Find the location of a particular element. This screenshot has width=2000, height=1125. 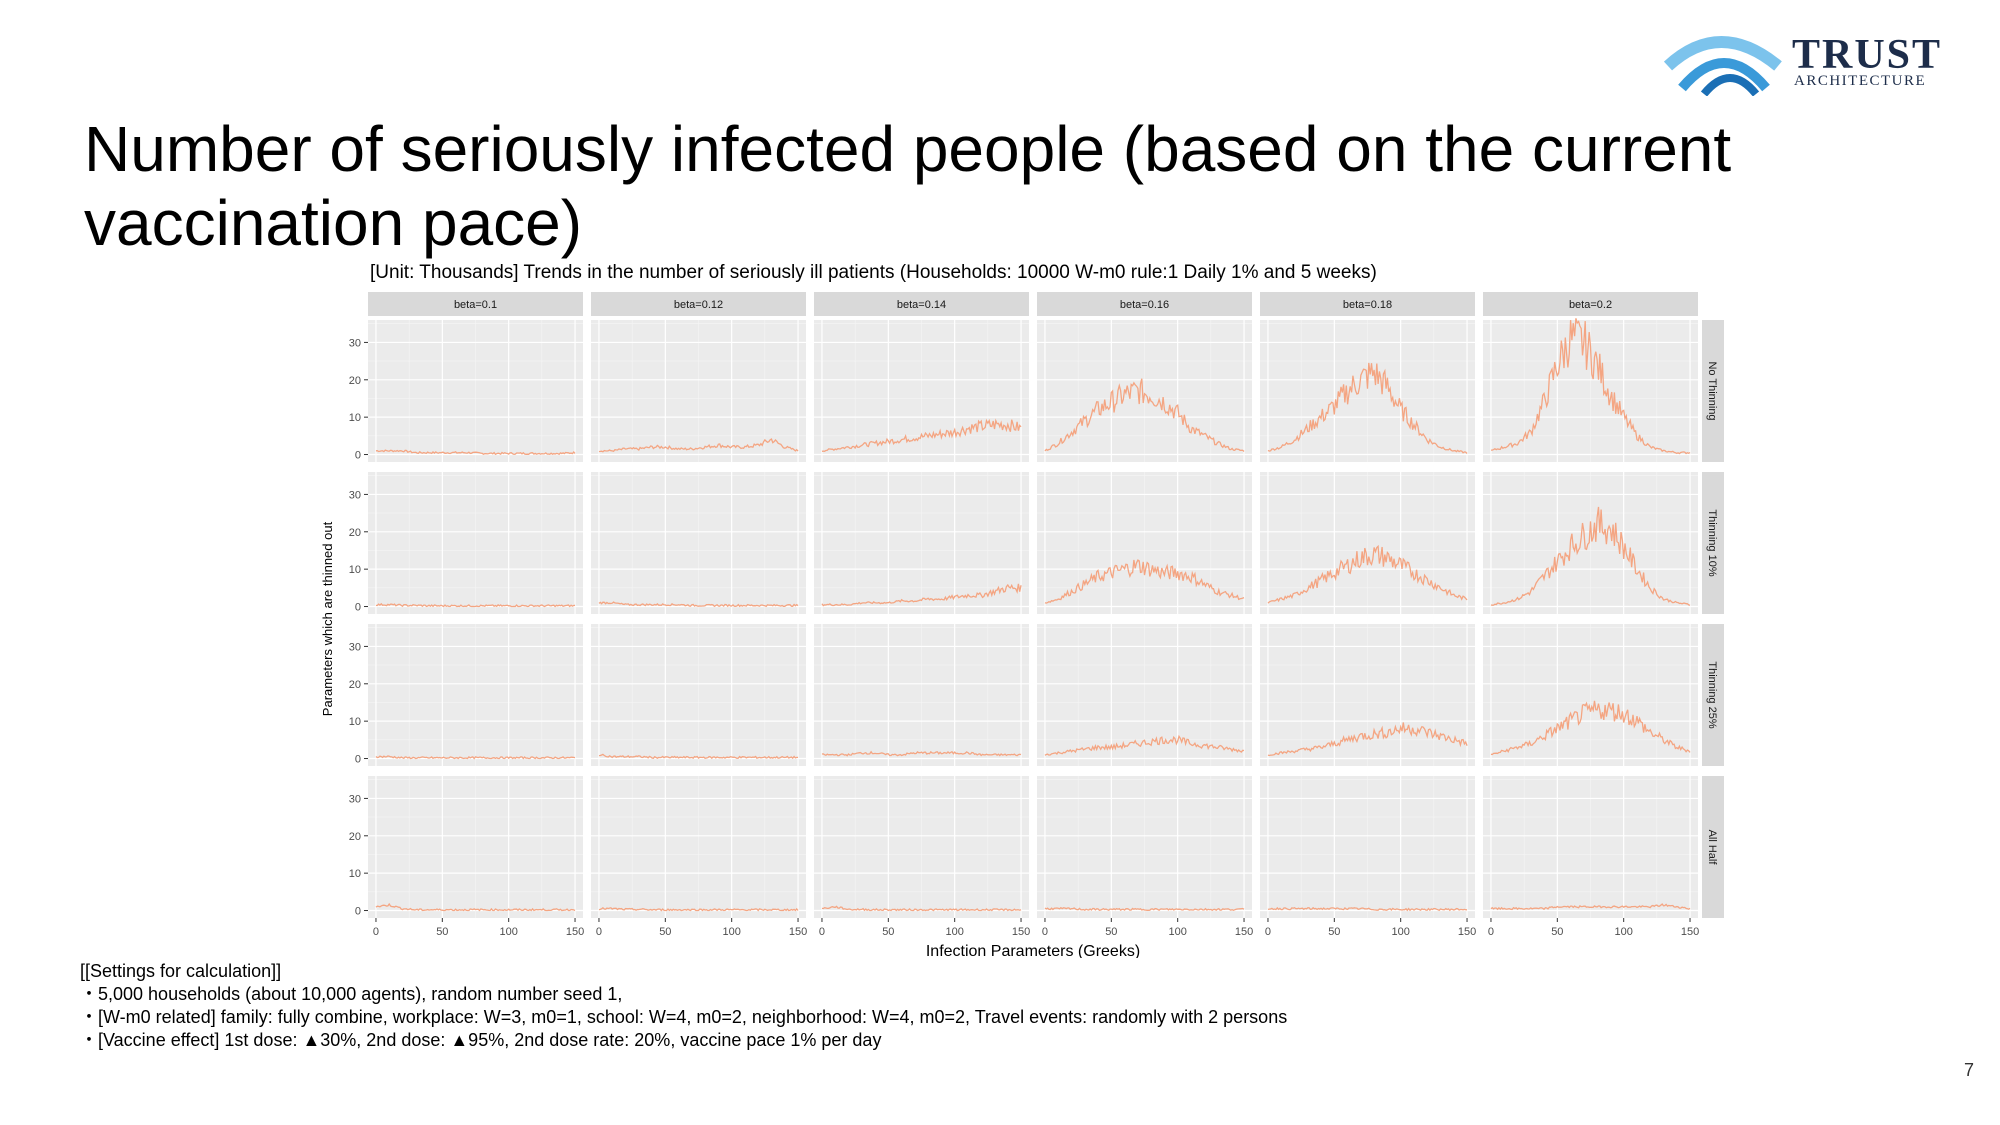

col-strip-label: beta=0.2 is located at coordinates (1590, 305).